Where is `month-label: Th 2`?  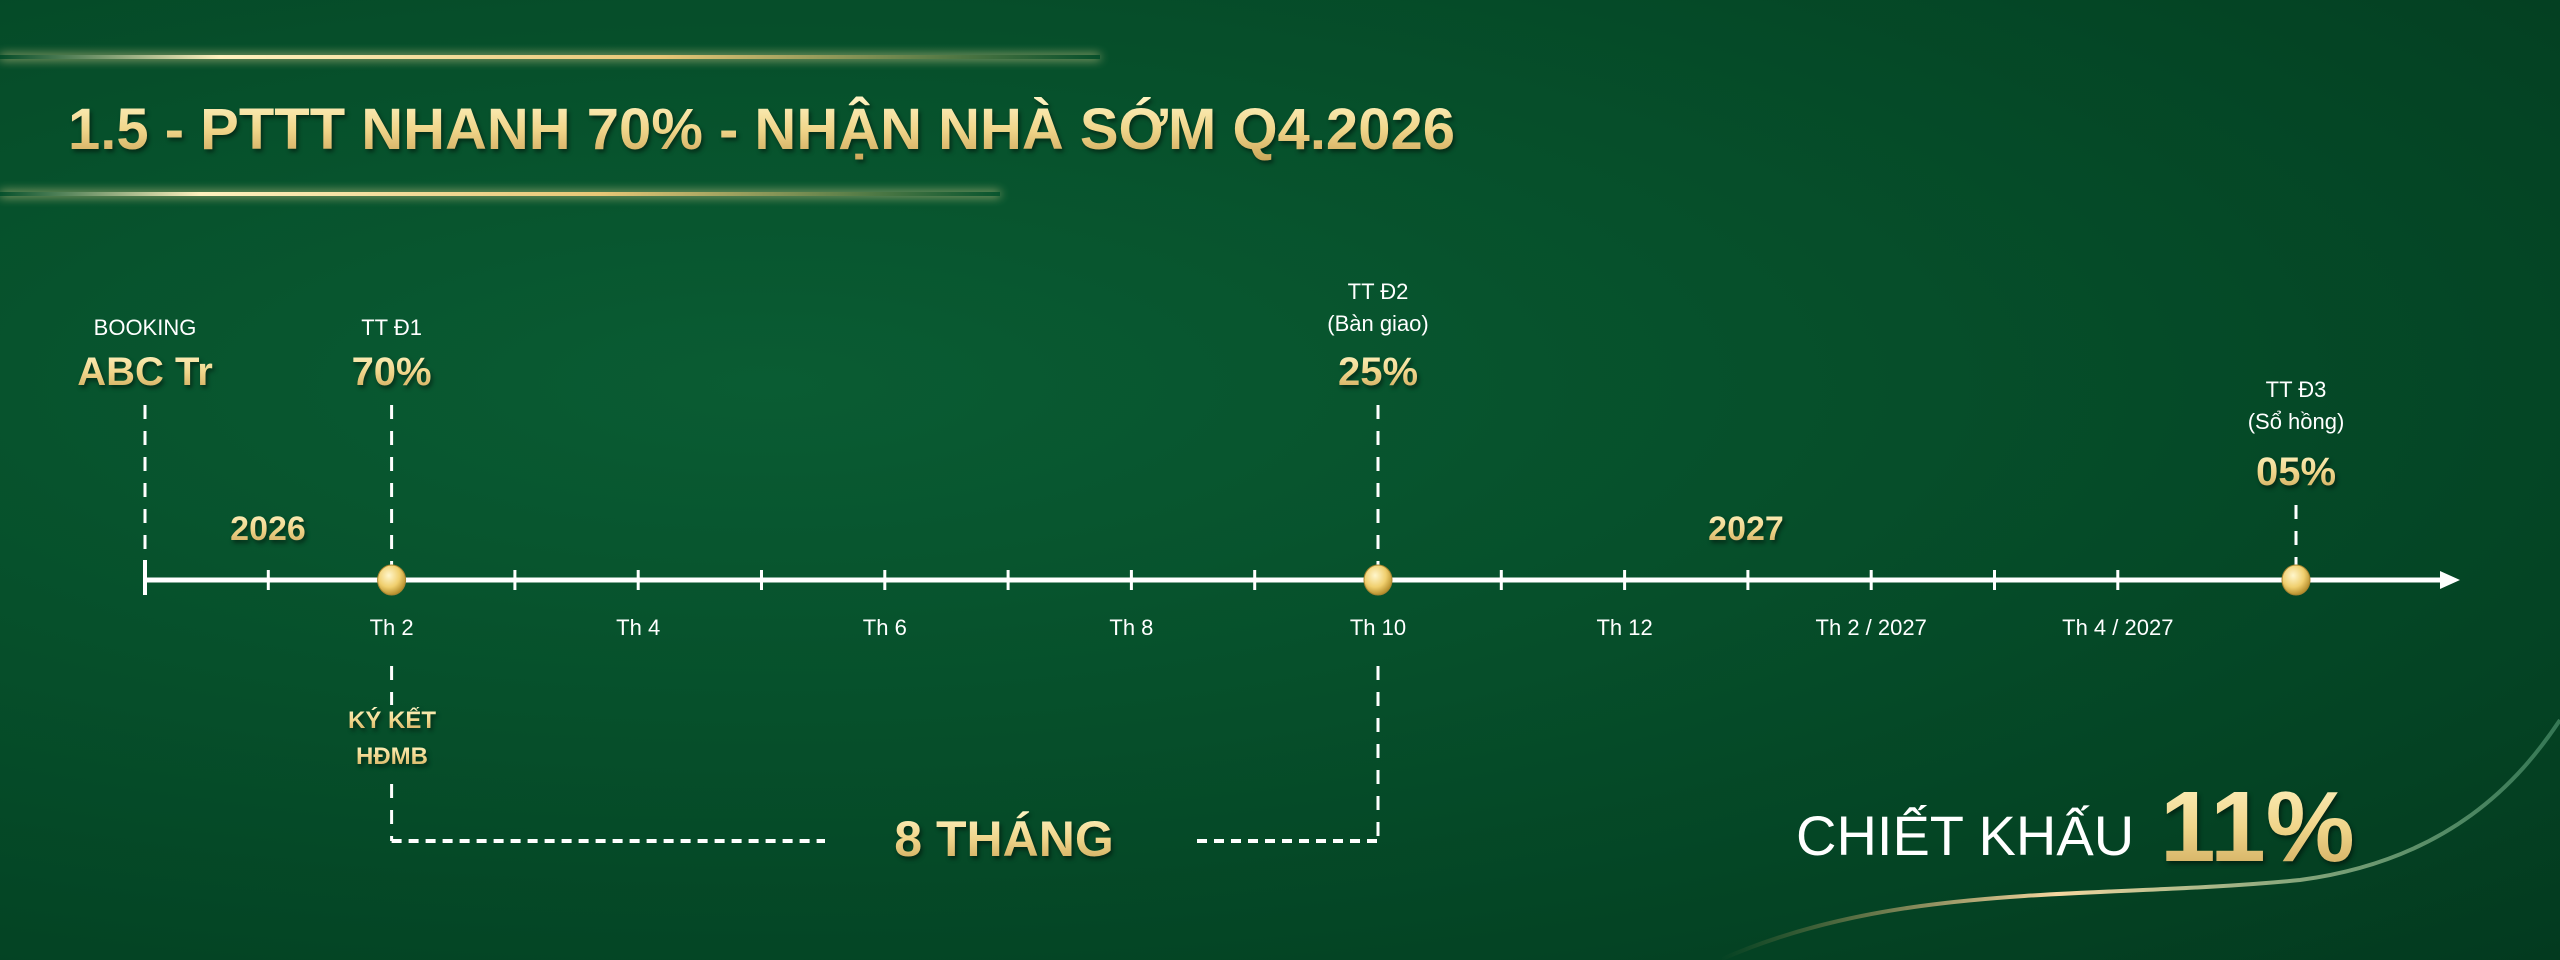
month-label: Th 2 is located at coordinates (391, 627).